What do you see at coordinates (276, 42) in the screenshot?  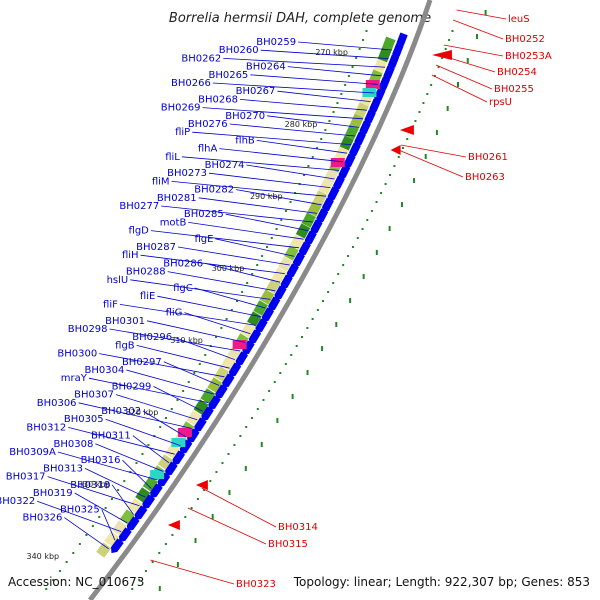 I see `gene-label-forward: BH0259` at bounding box center [276, 42].